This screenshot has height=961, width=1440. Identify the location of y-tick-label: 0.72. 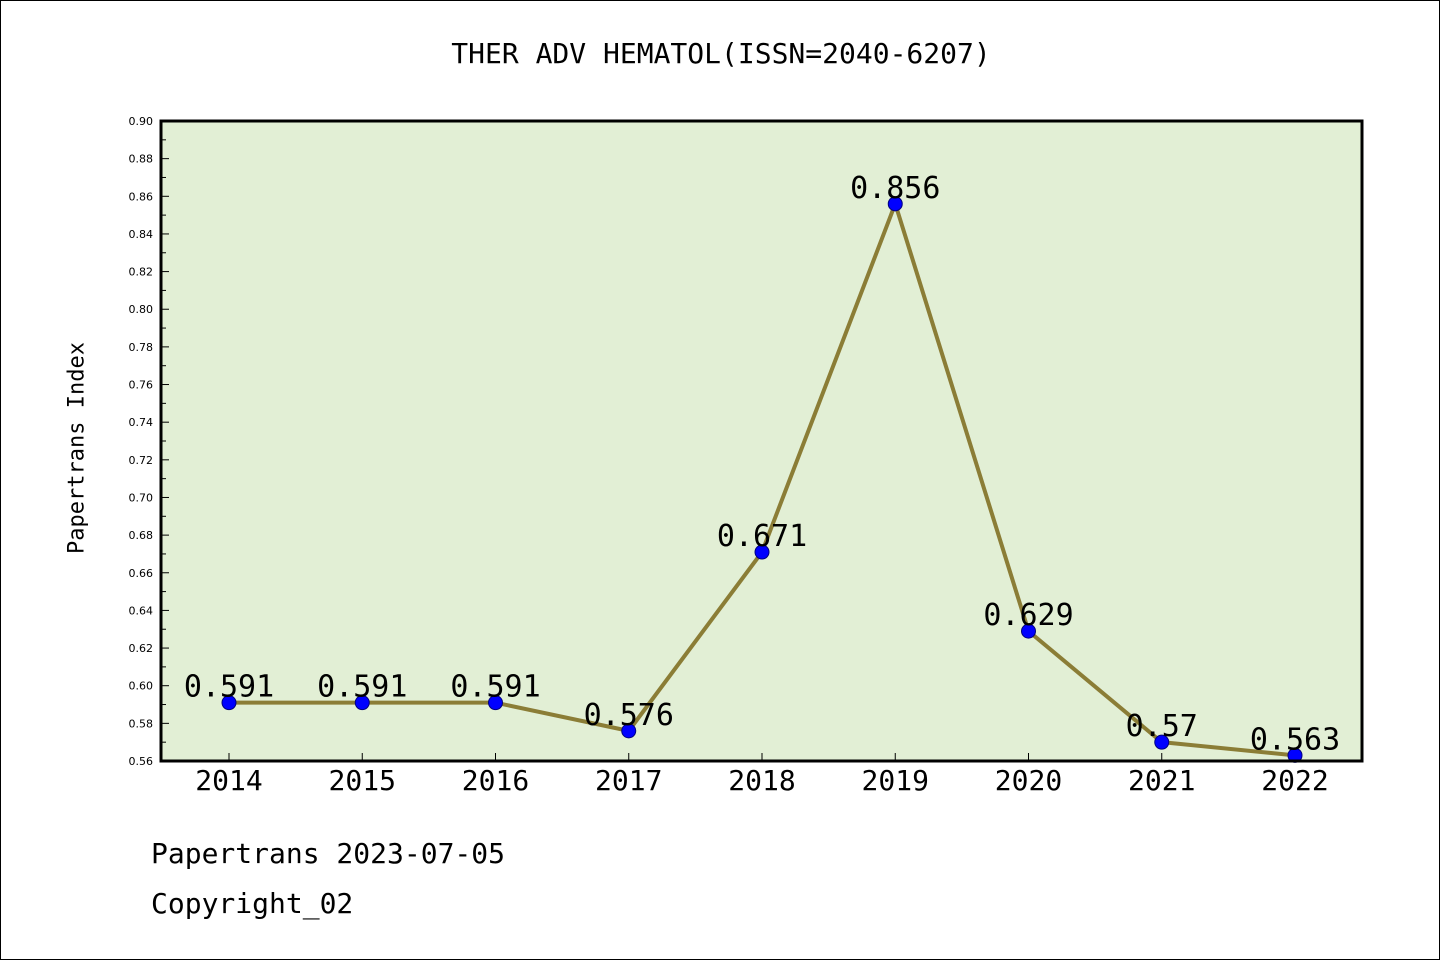
(141, 460).